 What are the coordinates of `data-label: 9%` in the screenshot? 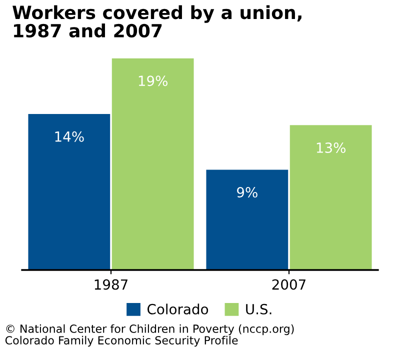 It's located at (247, 192).